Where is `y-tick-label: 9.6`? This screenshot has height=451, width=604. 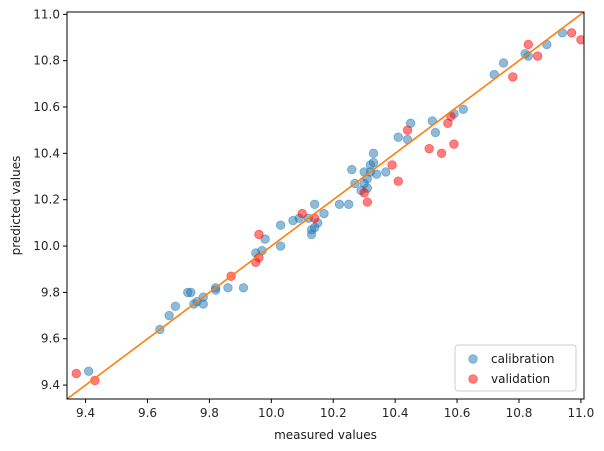
y-tick-label: 9.6 is located at coordinates (50, 339).